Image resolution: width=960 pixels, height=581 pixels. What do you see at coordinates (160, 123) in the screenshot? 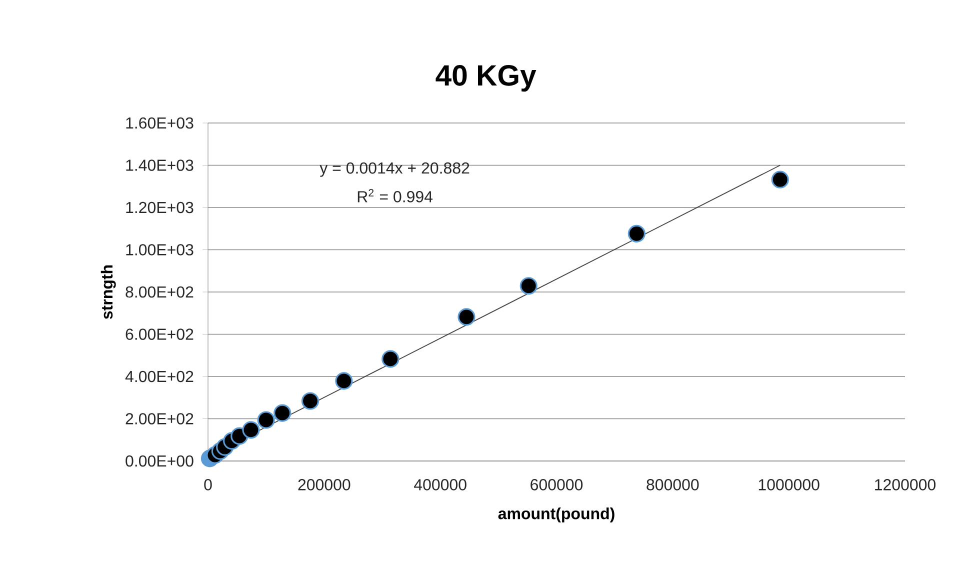
I see `y-tick-label: 1.60E+03` at bounding box center [160, 123].